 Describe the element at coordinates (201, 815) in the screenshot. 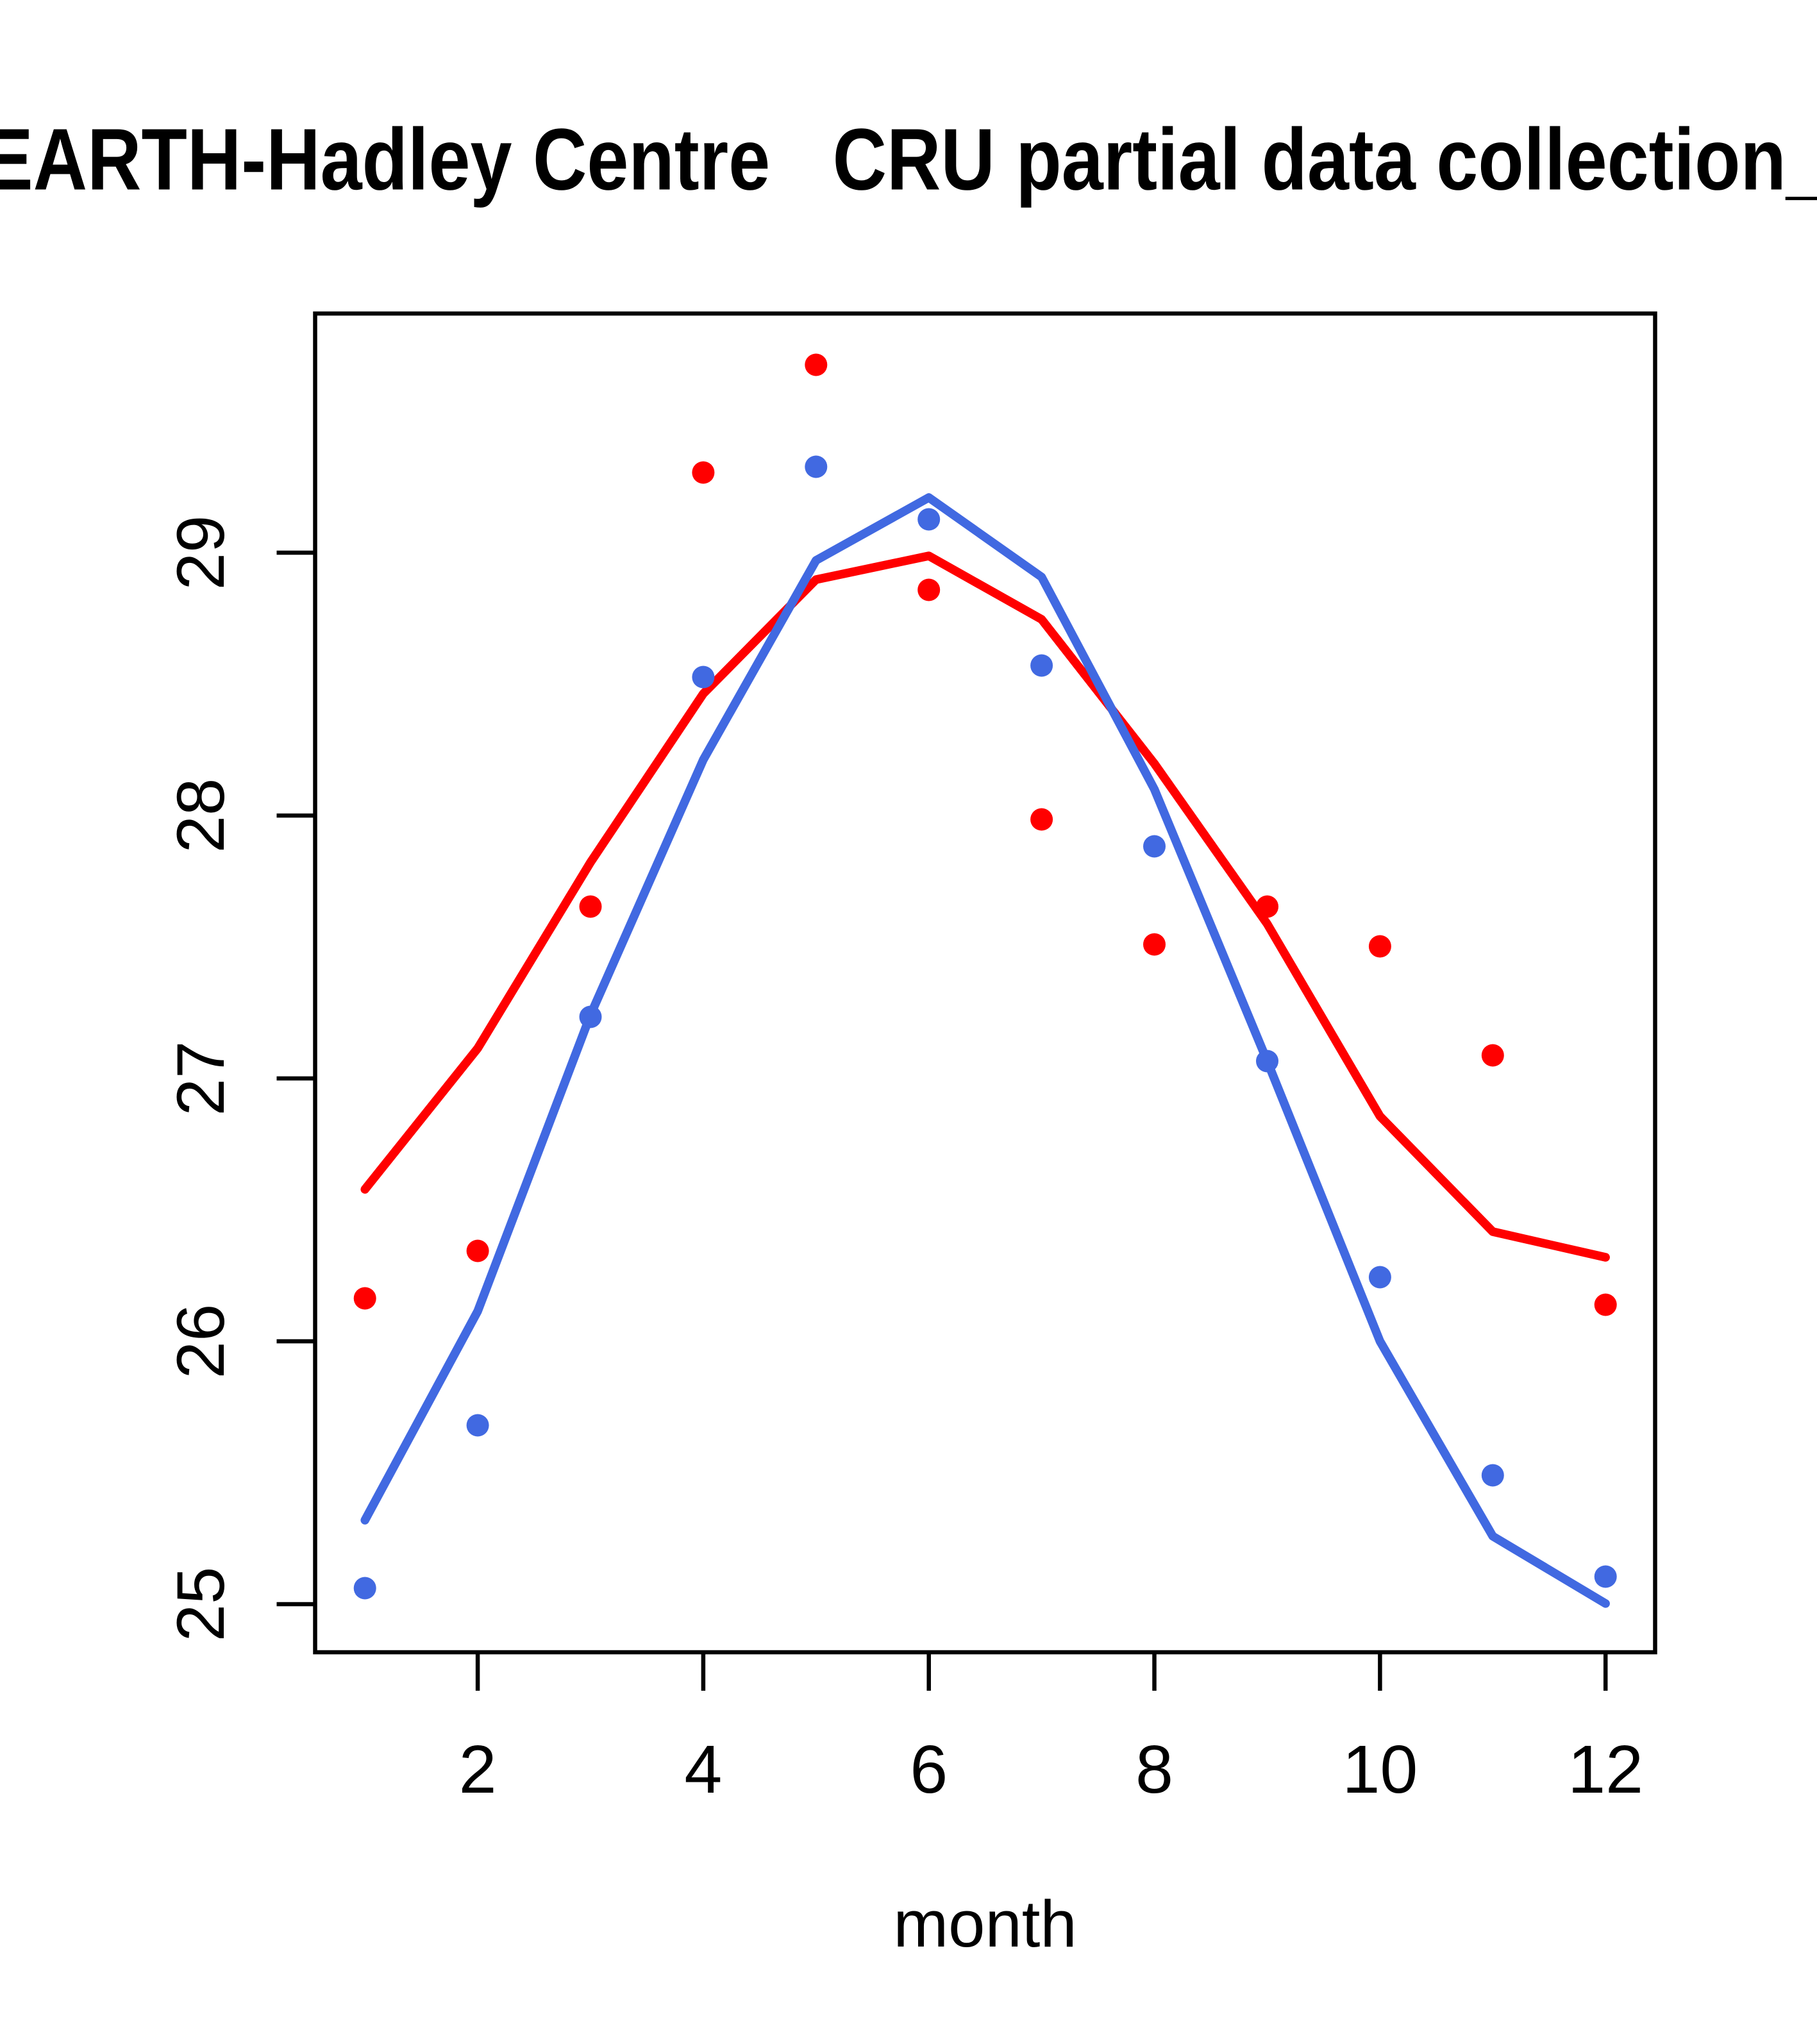

I see `svg-text: 28` at that location.